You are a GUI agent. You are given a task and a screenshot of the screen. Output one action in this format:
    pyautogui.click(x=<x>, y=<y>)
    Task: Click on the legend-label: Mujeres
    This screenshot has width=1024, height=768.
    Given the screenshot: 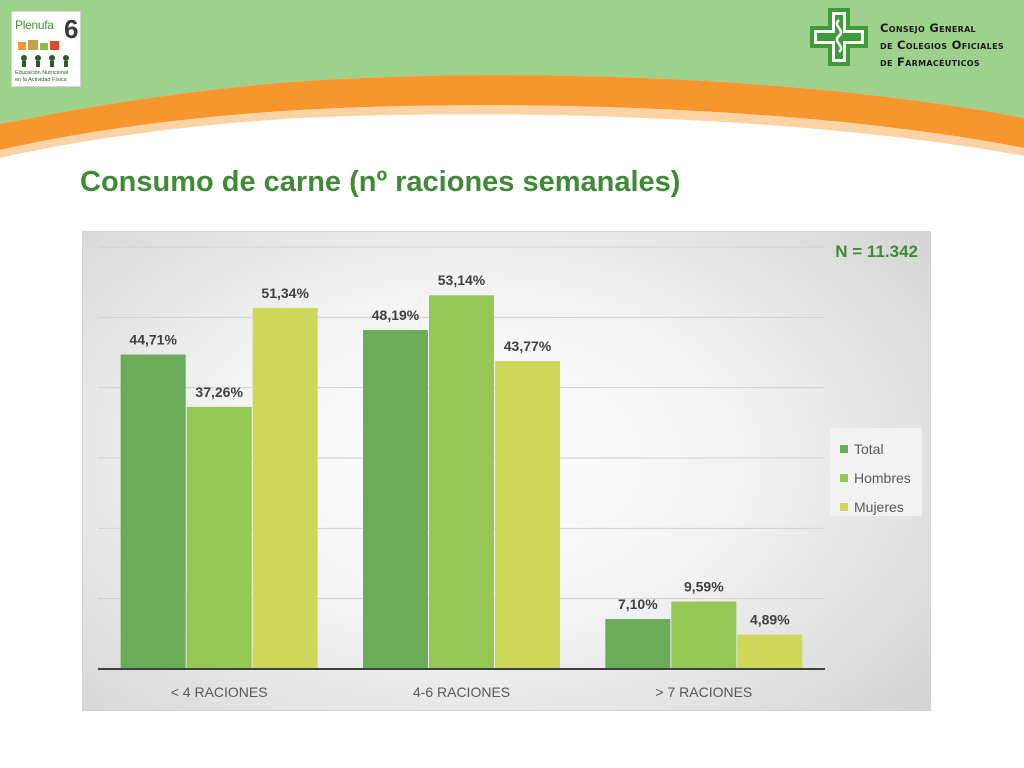 What is the action you would take?
    pyautogui.click(x=879, y=506)
    